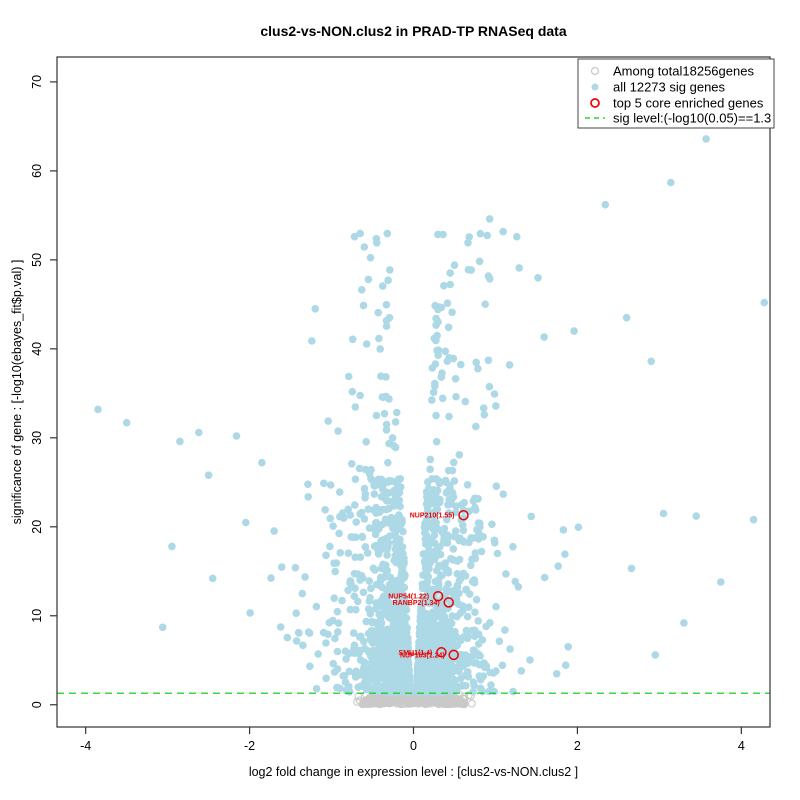 Image resolution: width=800 pixels, height=800 pixels. What do you see at coordinates (741, 746) in the screenshot?
I see `x-tick-label: 4` at bounding box center [741, 746].